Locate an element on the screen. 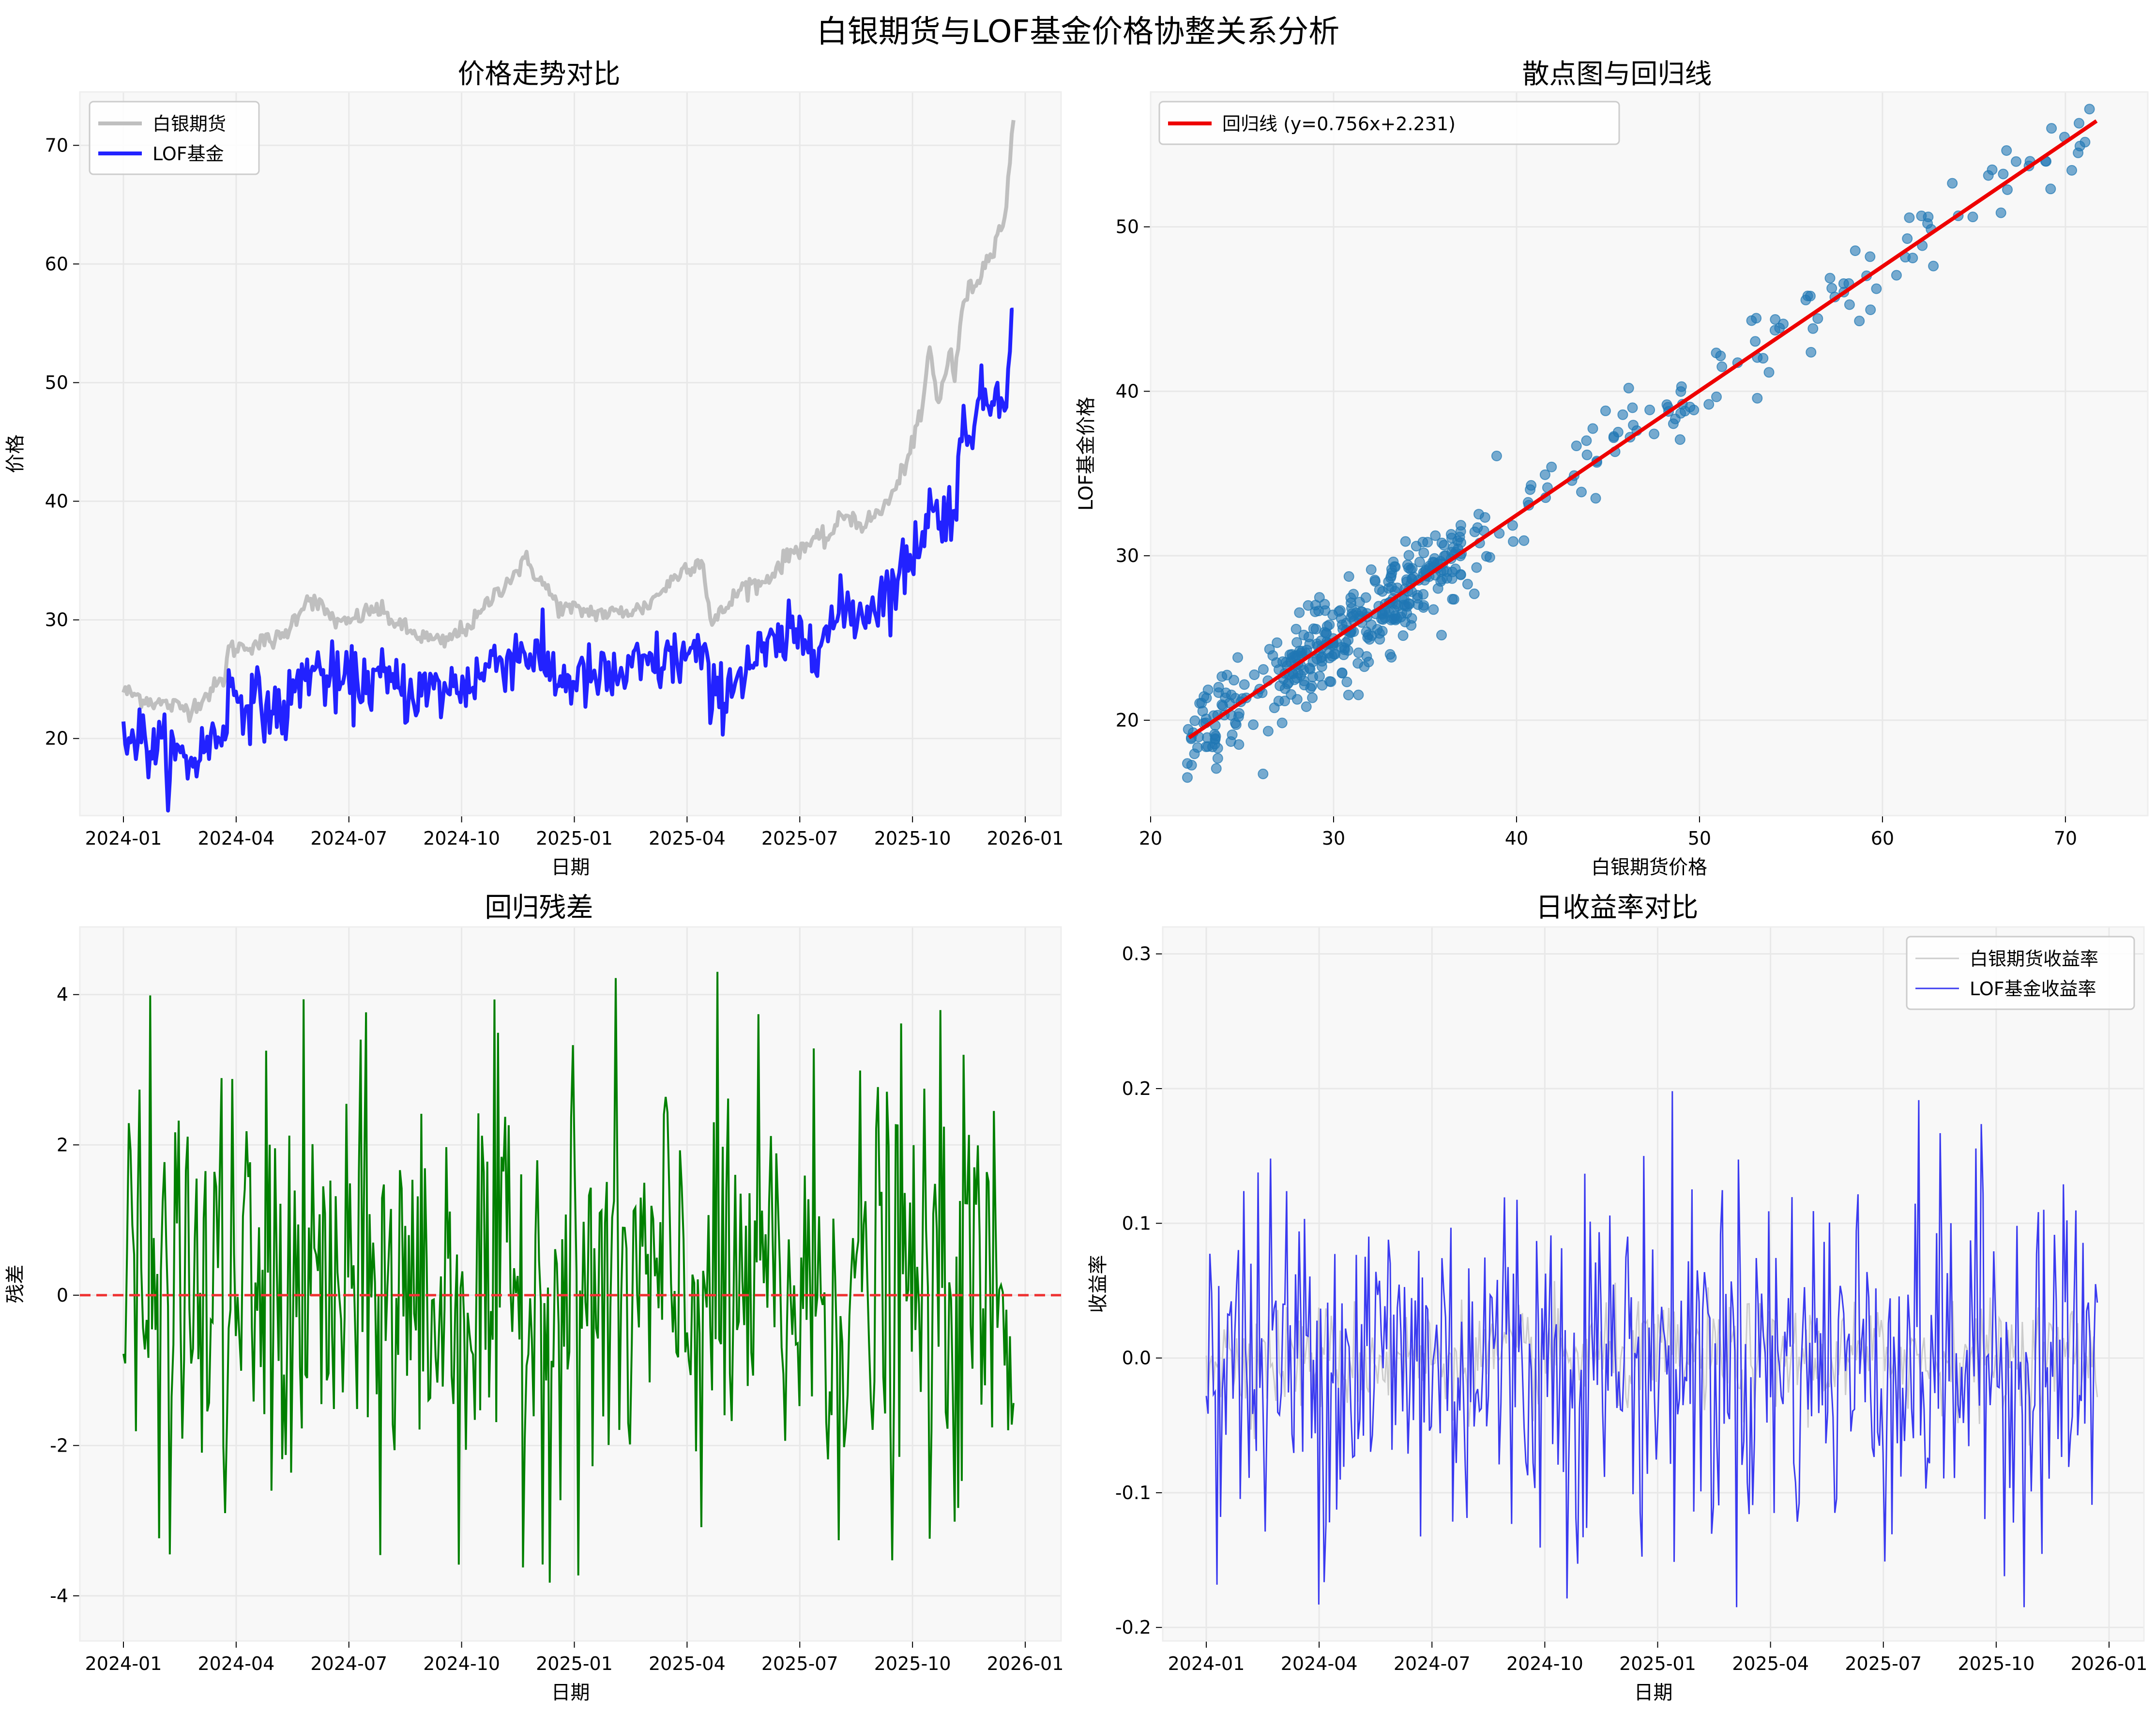 The height and width of the screenshot is (1714, 2156). x-tick-label: 60 is located at coordinates (1883, 838).